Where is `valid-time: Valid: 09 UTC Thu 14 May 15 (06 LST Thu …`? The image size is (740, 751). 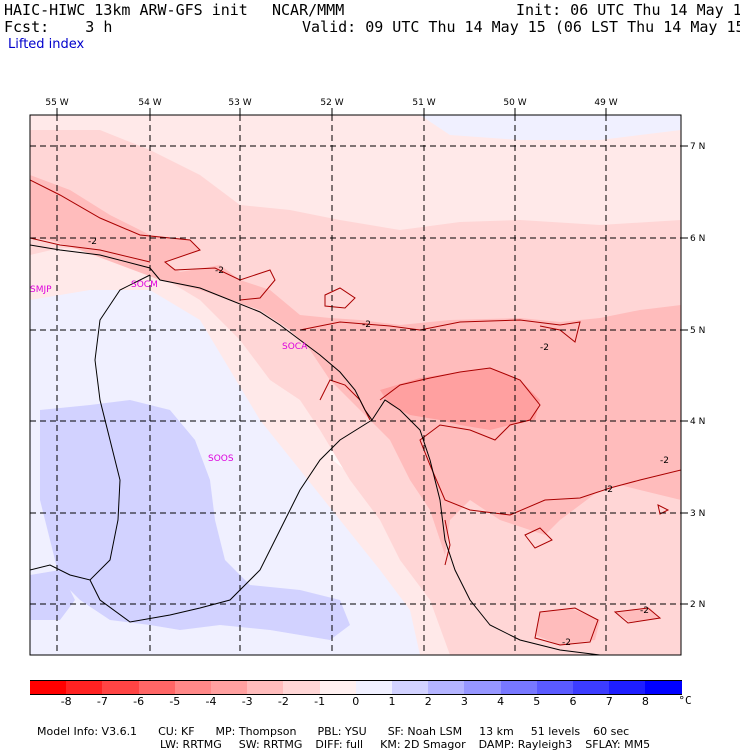
valid-time: Valid: 09 UTC Thu 14 May 15 (06 LST Thu … is located at coordinates (521, 27).